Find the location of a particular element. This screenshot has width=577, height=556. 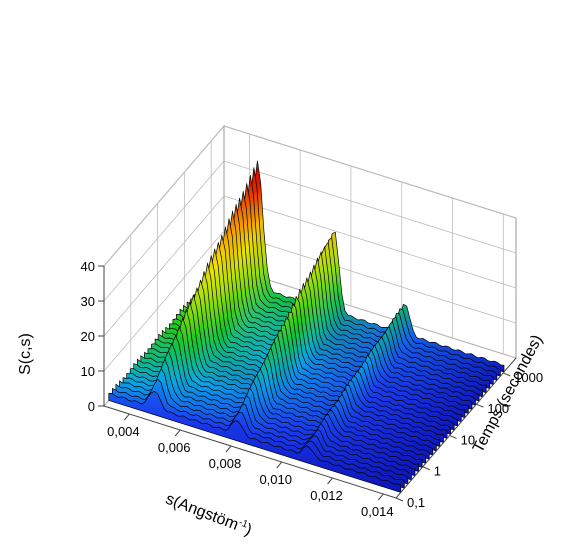

x-tick-label: 0,008 is located at coordinates (225, 463).